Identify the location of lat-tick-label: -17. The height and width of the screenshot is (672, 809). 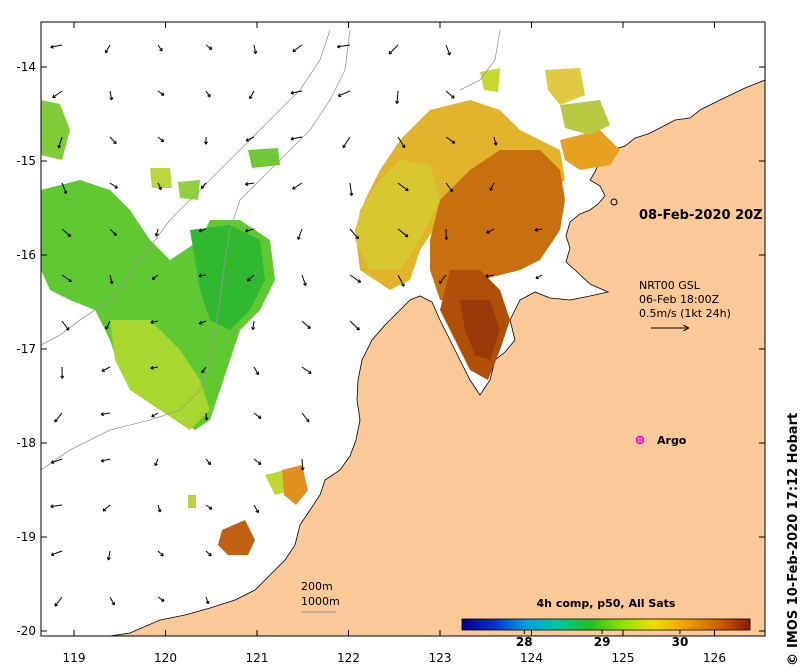
(26, 349).